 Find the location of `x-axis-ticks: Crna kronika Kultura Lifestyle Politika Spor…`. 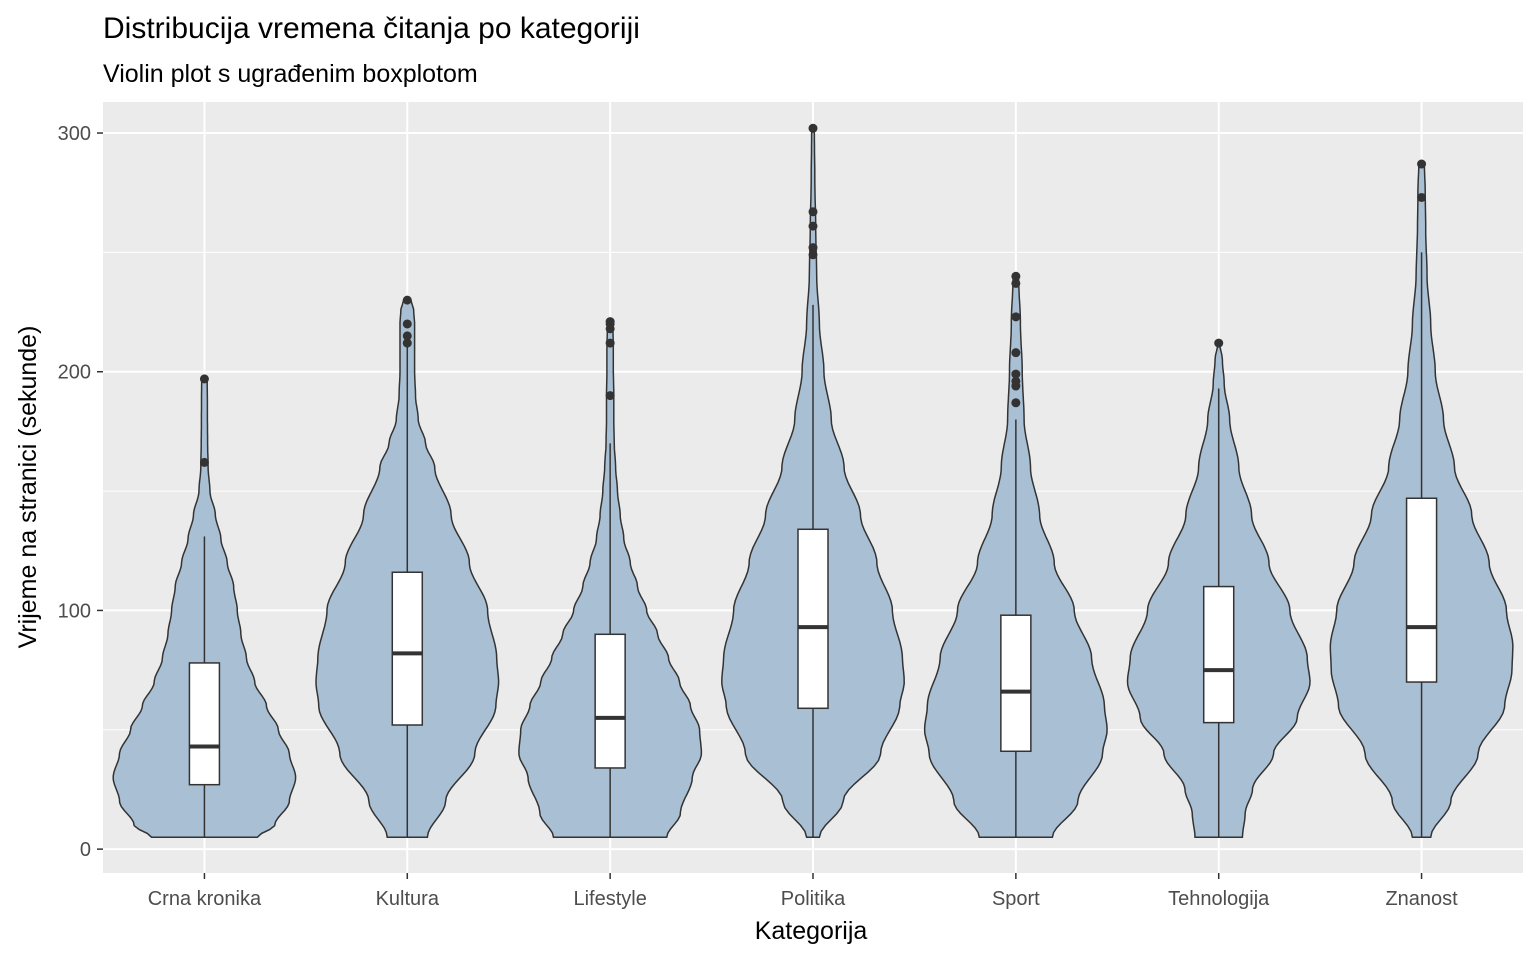

x-axis-ticks: Crna kronika Kultura Lifestyle Politika Spor… is located at coordinates (803, 891).